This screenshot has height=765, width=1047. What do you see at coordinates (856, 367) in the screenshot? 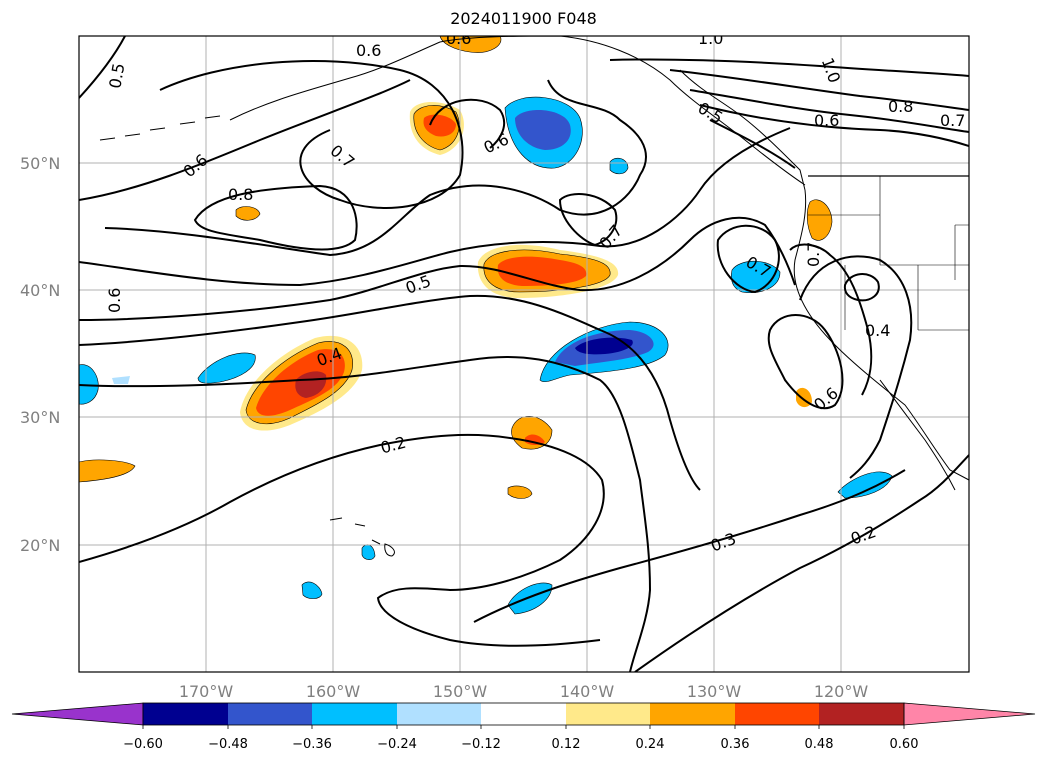
I see `contour-0.4-east` at bounding box center [856, 367].